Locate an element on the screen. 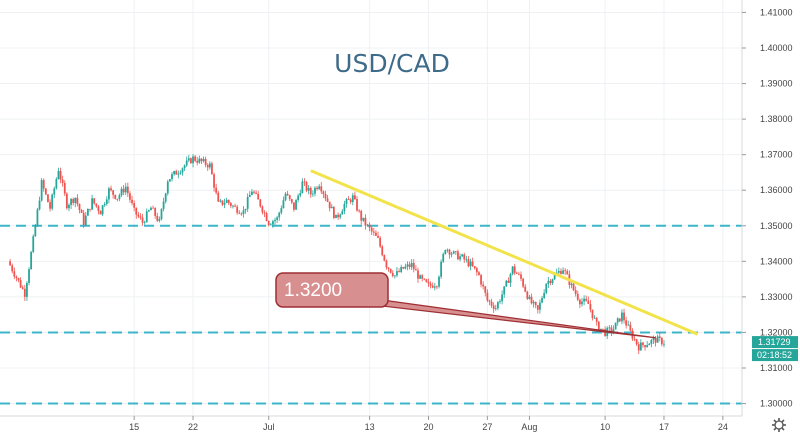 The height and width of the screenshot is (436, 800). settings-button is located at coordinates (779, 425).